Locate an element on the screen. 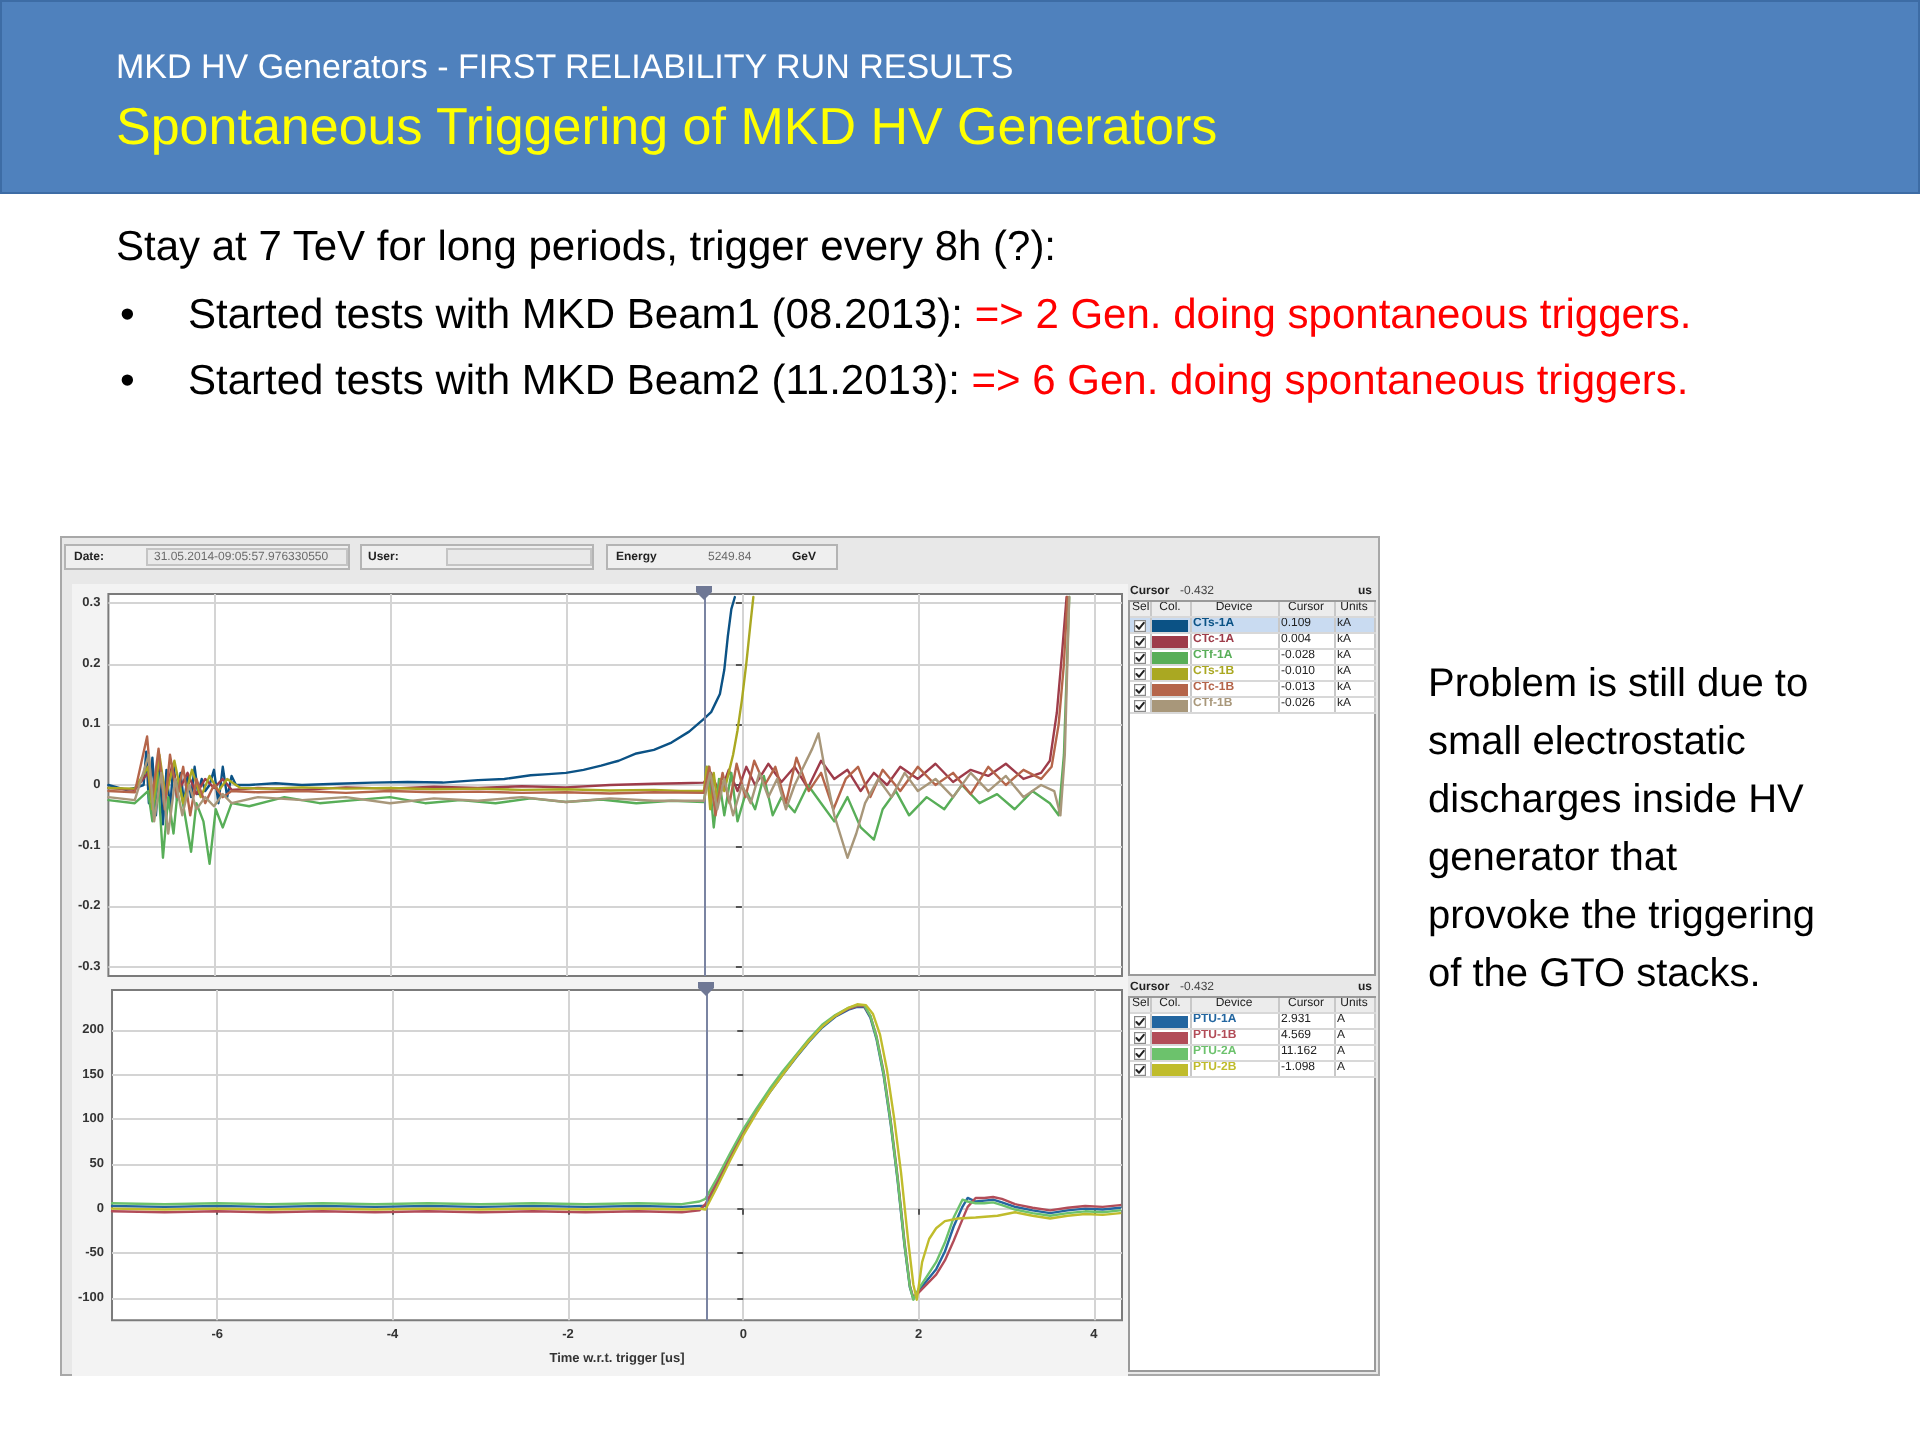 The width and height of the screenshot is (1920, 1440). text: Started tests with MKD Beam1 (08.2013): is located at coordinates (576, 315).